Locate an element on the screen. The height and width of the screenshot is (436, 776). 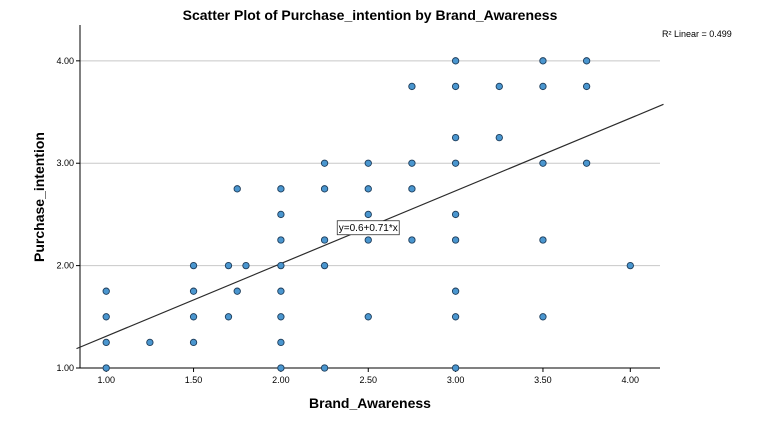
y-tick-label: 1.00 is located at coordinates (65, 368).